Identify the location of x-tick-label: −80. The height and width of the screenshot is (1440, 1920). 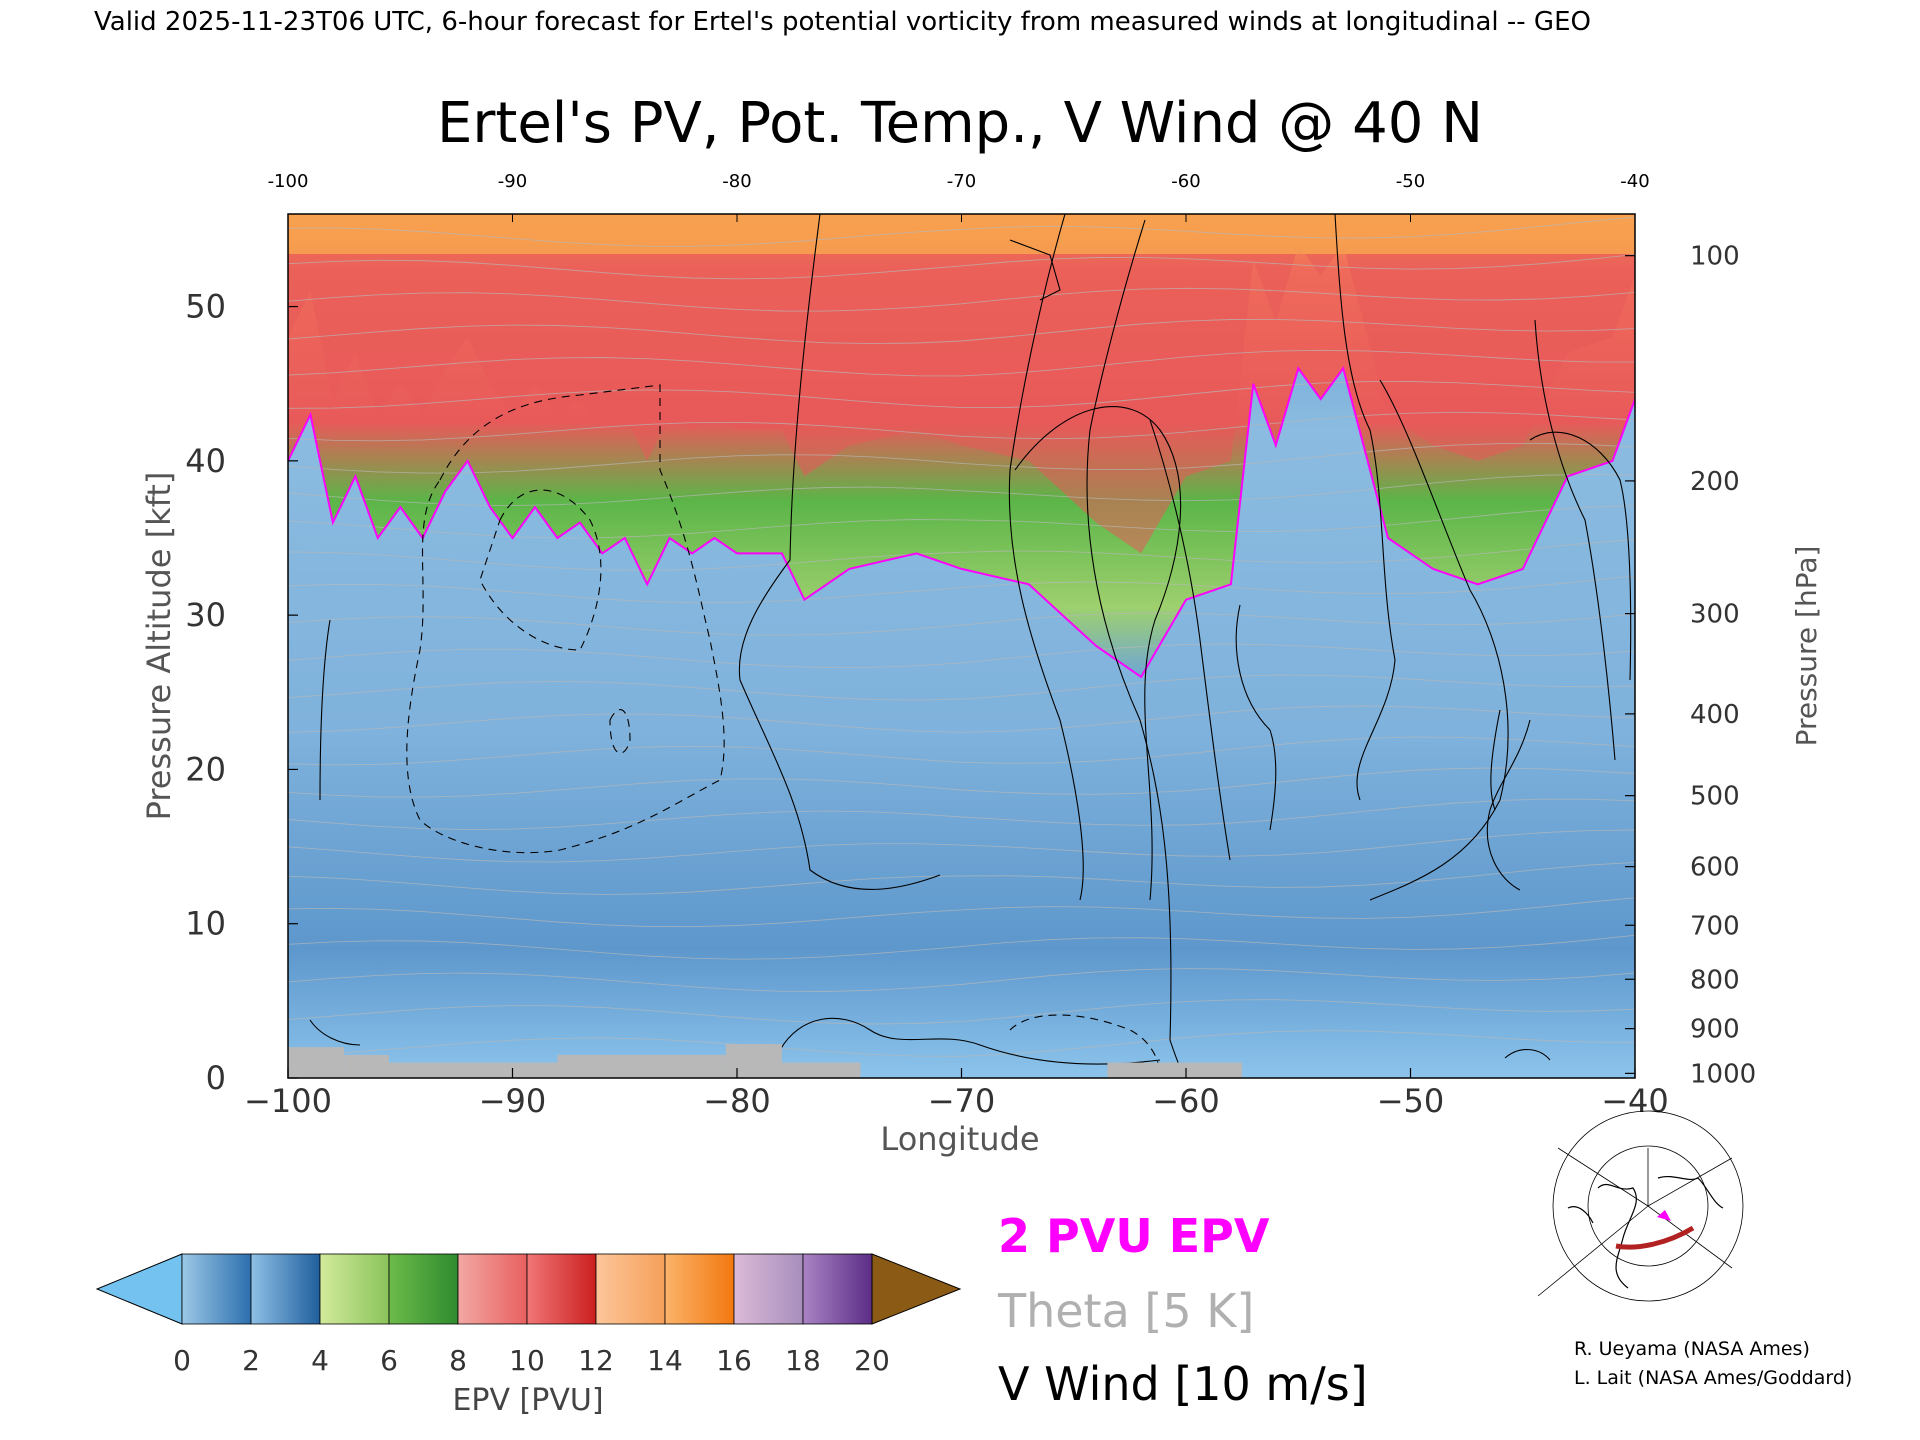
(737, 1101).